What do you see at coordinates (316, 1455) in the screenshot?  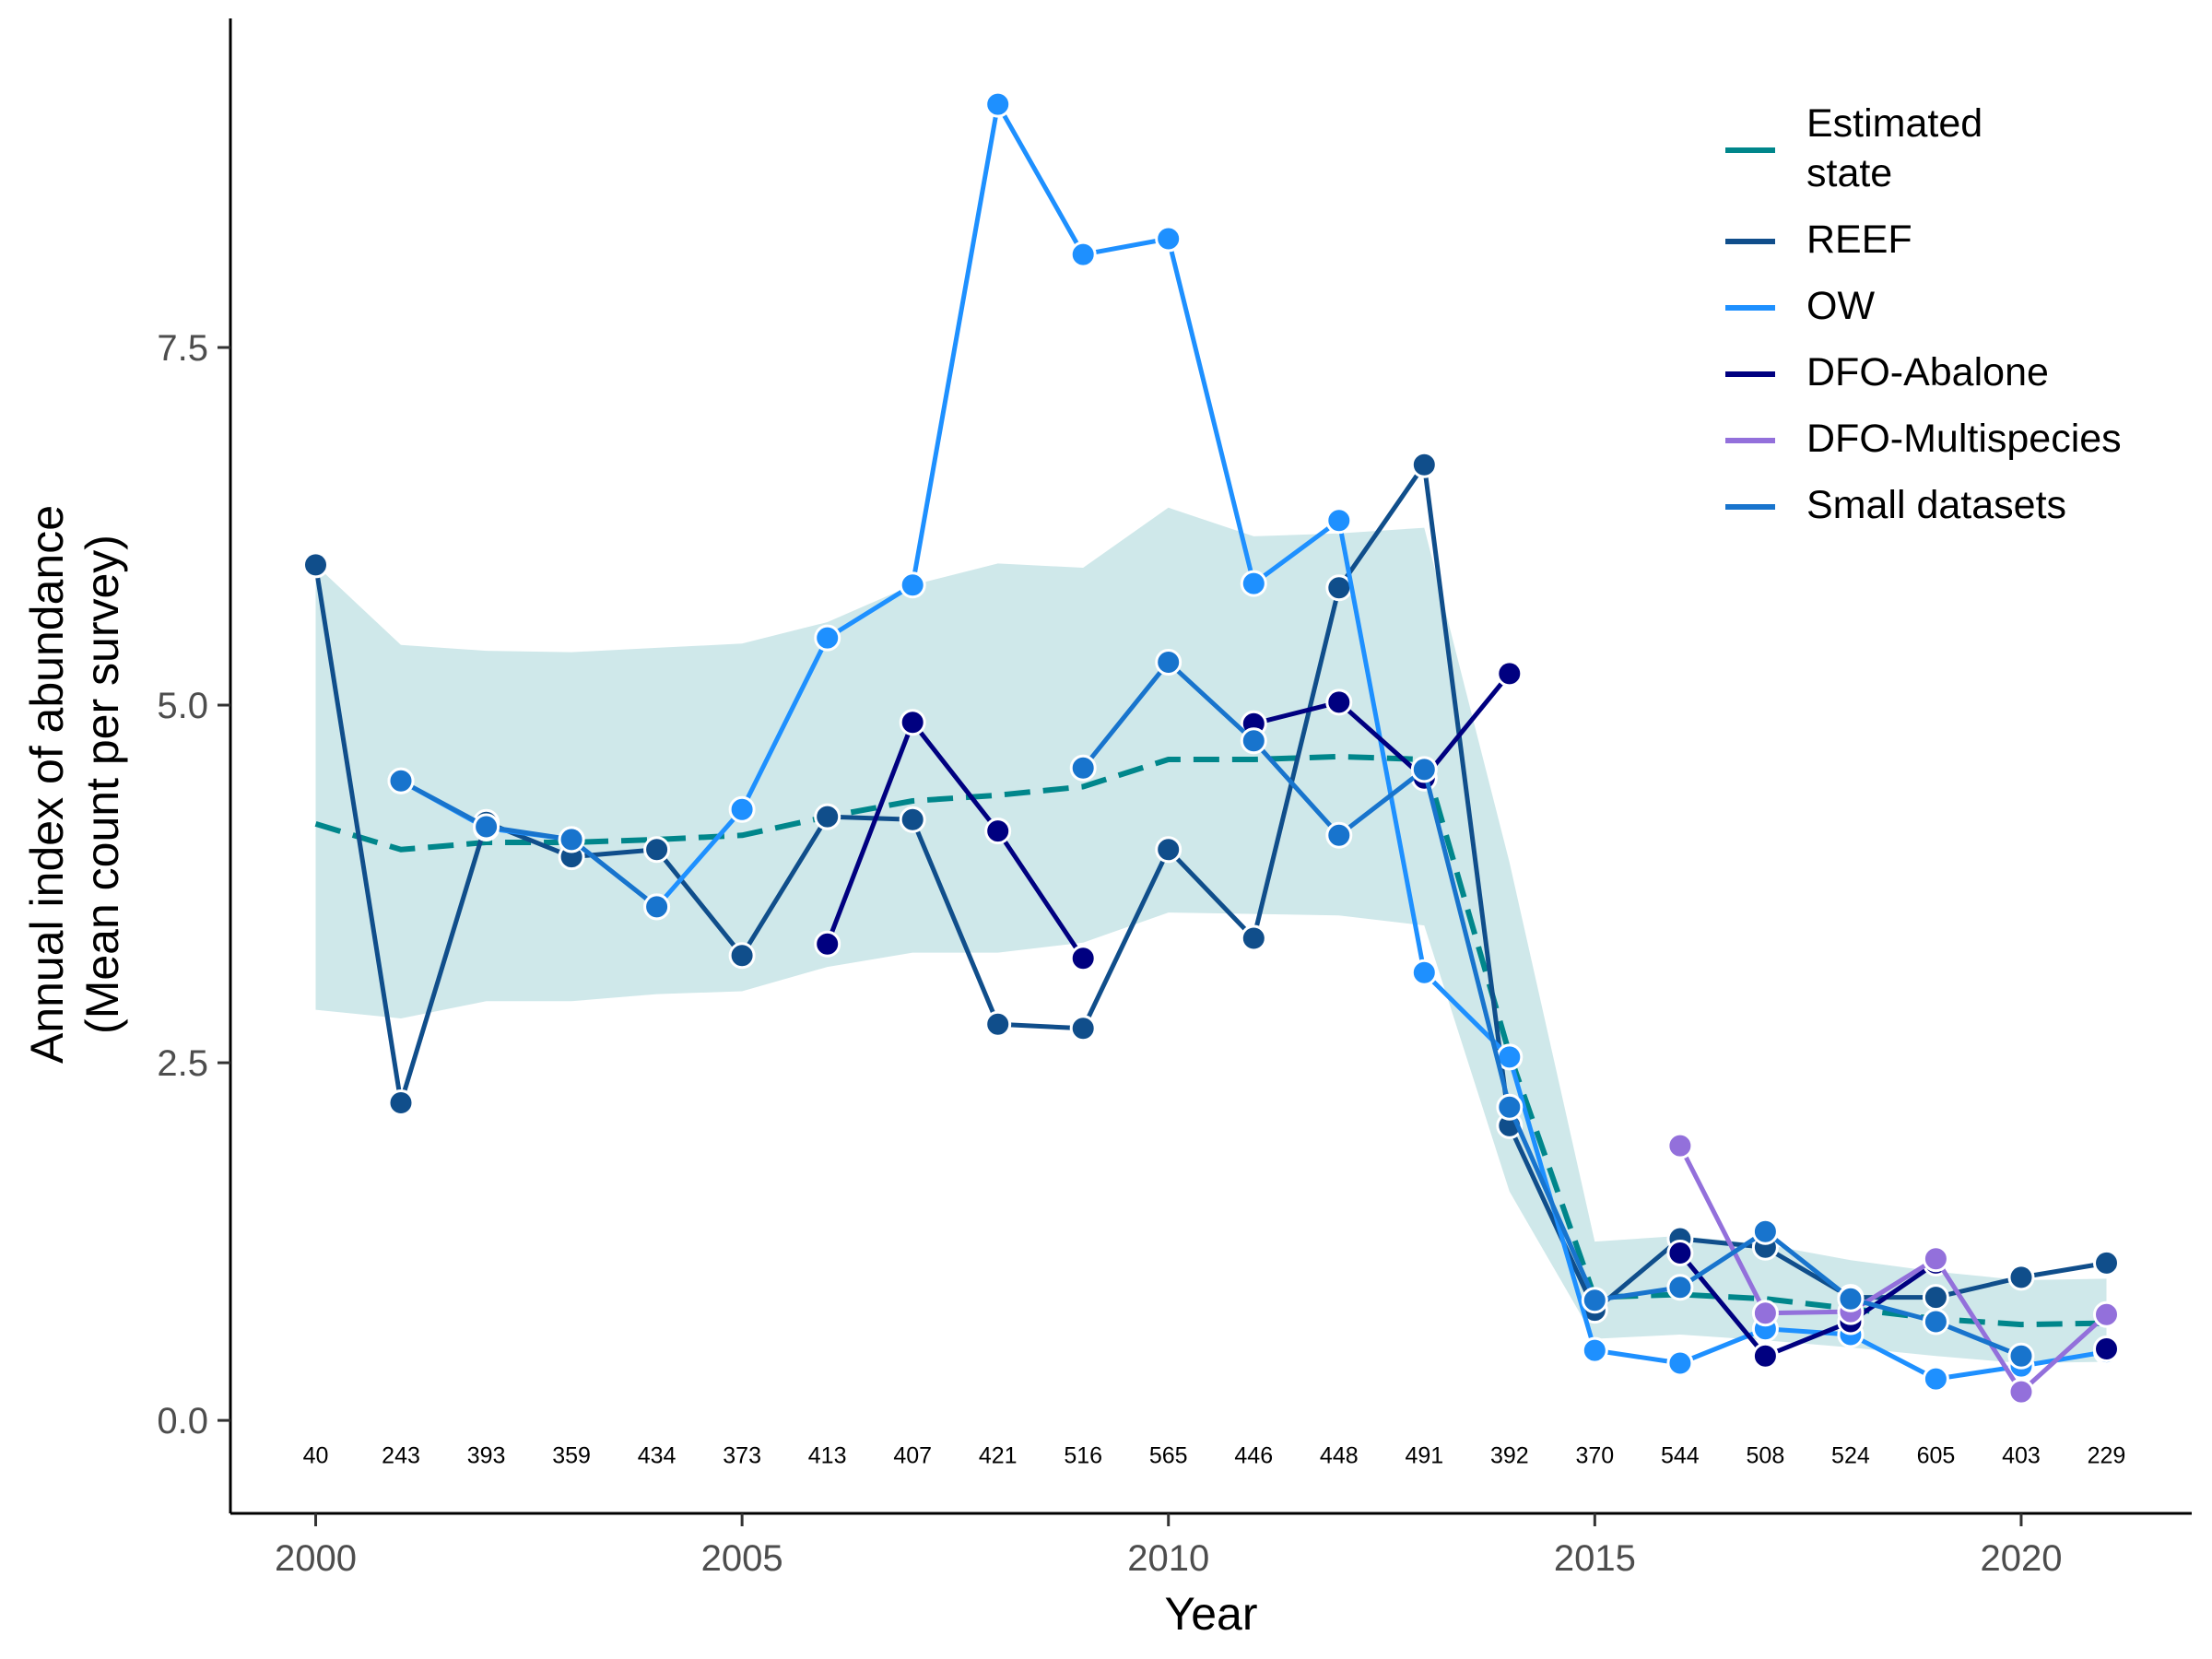 I see `survey-count-label: 40` at bounding box center [316, 1455].